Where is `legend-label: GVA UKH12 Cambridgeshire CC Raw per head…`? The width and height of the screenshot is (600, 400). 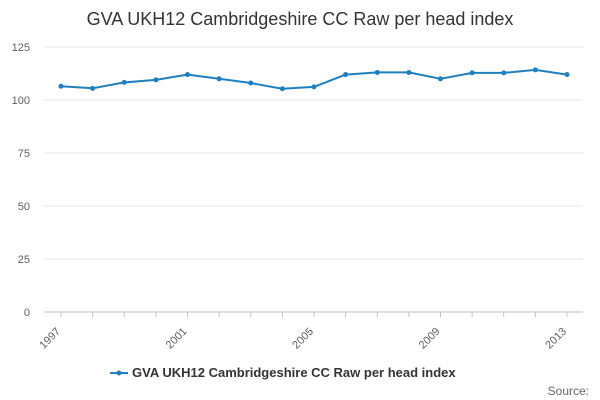 legend-label: GVA UKH12 Cambridgeshire CC Raw per head… is located at coordinates (294, 372).